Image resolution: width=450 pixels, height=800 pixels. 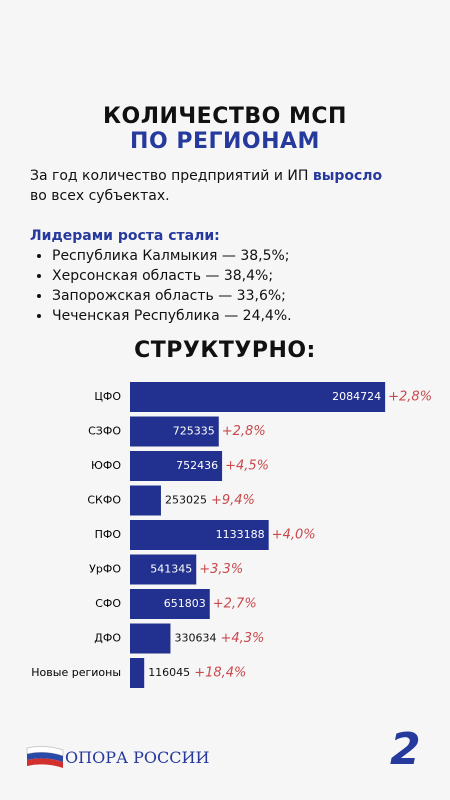 What do you see at coordinates (172, 316) in the screenshot?
I see `leader-item: Чеченская Республика — 24,4%.` at bounding box center [172, 316].